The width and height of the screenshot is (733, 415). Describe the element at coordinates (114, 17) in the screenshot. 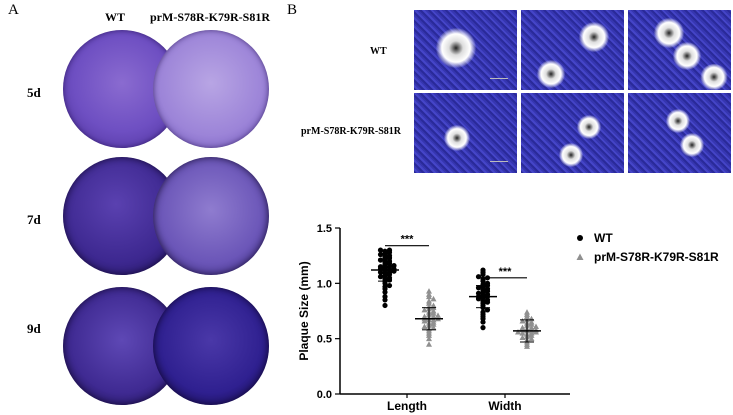

I see `column-header-wt: WT` at that location.